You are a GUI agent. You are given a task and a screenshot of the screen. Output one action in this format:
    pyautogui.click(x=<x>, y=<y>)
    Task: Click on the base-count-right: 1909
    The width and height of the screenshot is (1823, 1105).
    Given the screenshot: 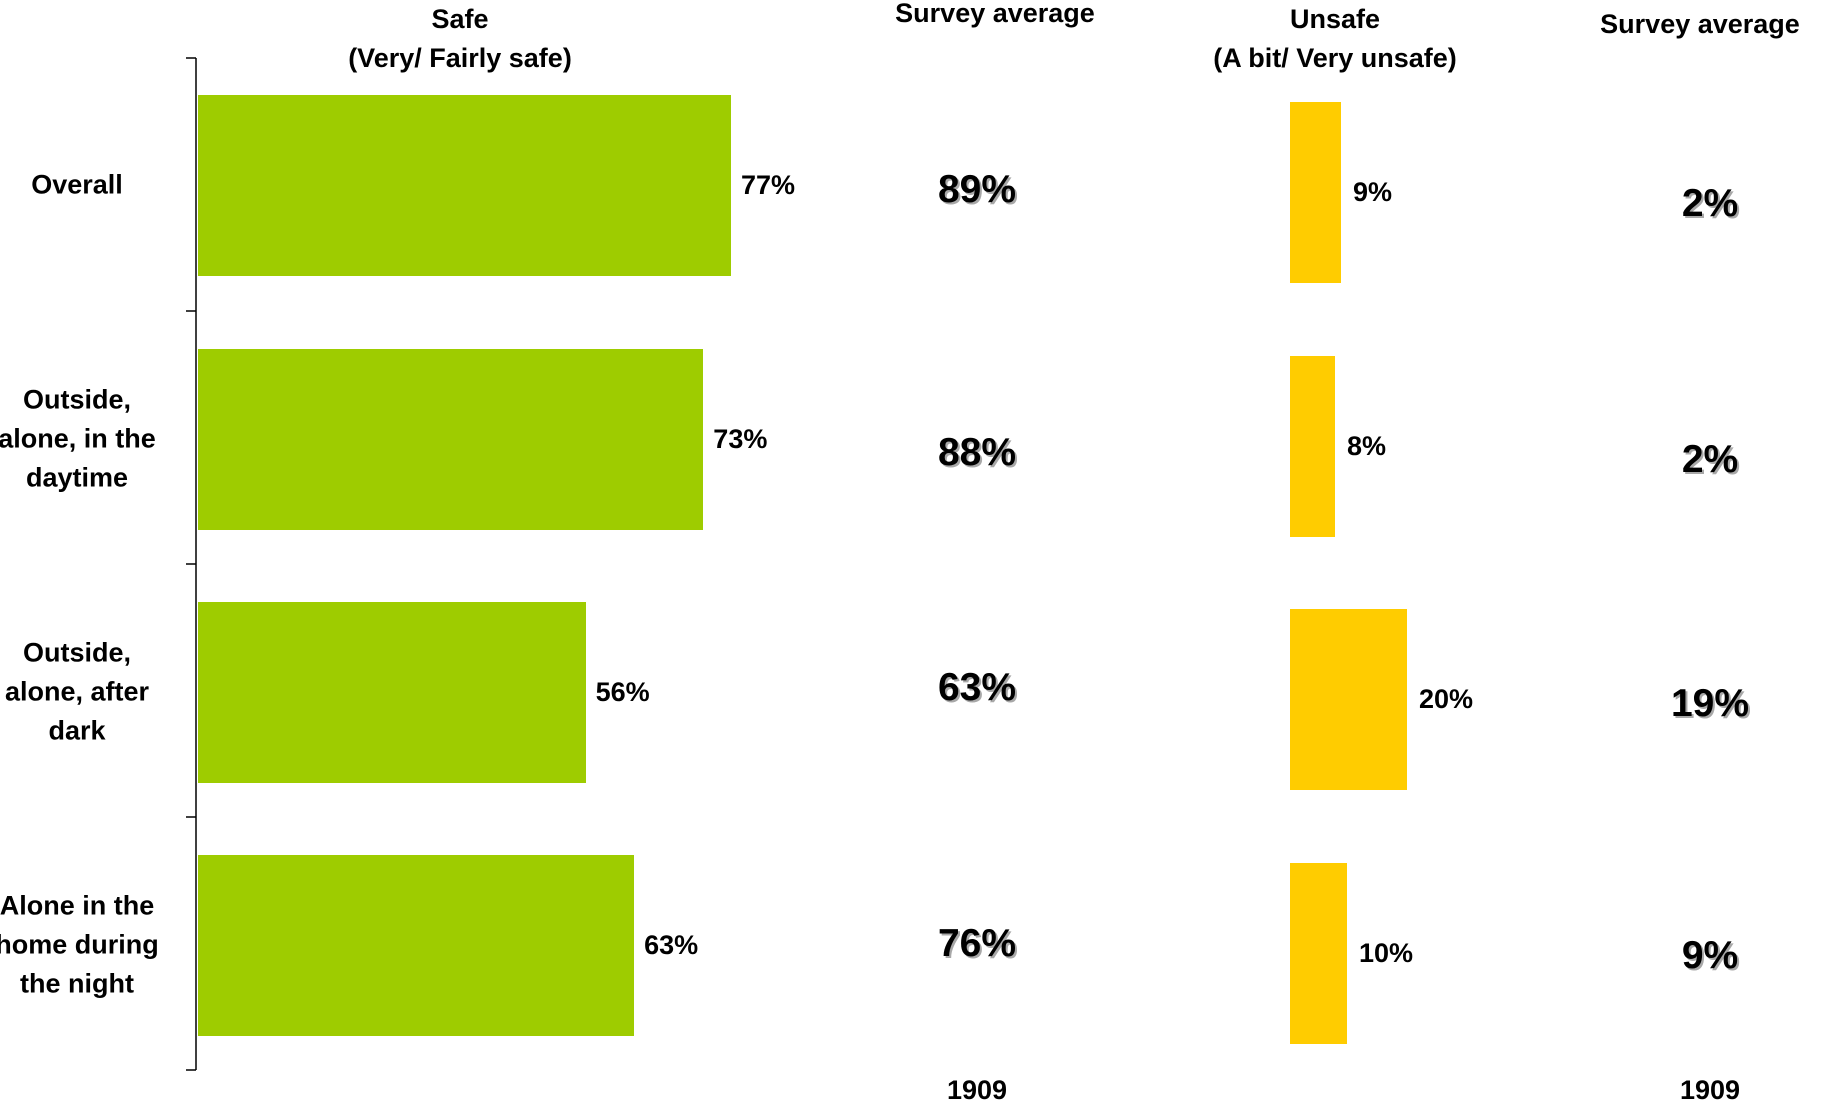 What is the action you would take?
    pyautogui.click(x=1710, y=1090)
    